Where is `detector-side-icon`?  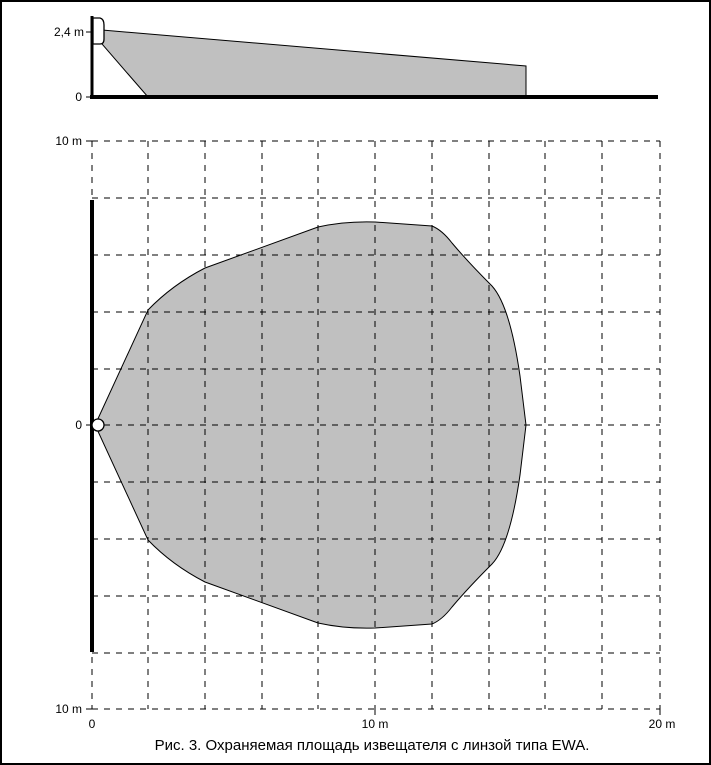 detector-side-icon is located at coordinates (98, 31).